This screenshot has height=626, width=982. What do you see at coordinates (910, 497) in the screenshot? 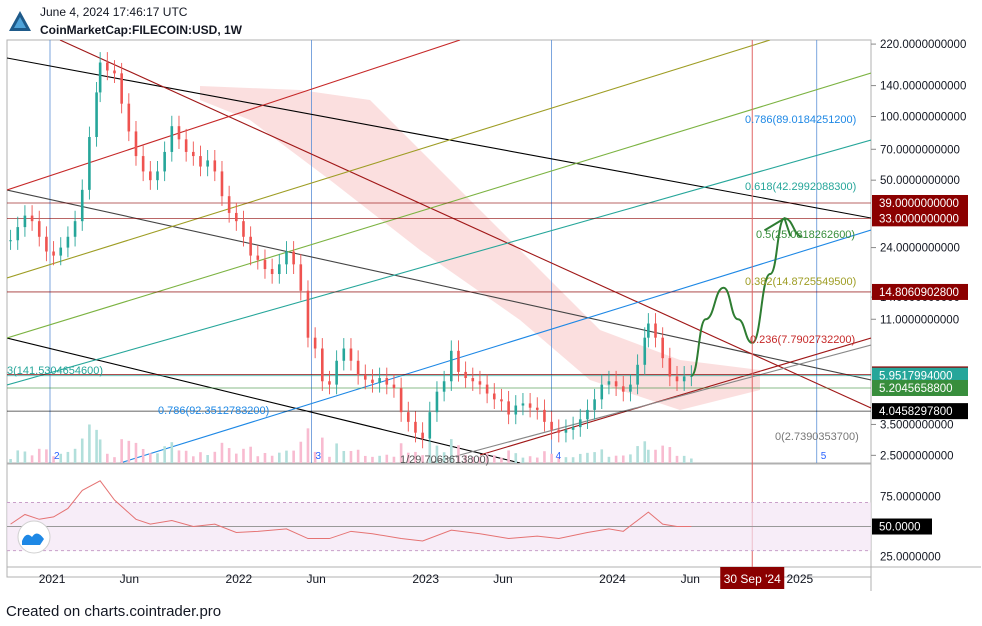
I see `rsi-tick-label: 75.0000000` at bounding box center [910, 497].